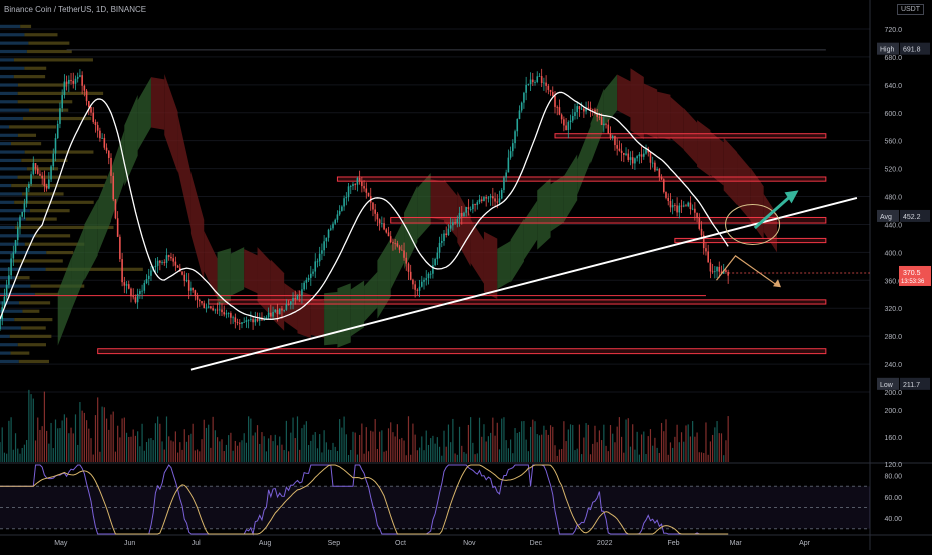 The image size is (932, 555). I want to click on price-tick-label: 480.0, so click(893, 198).